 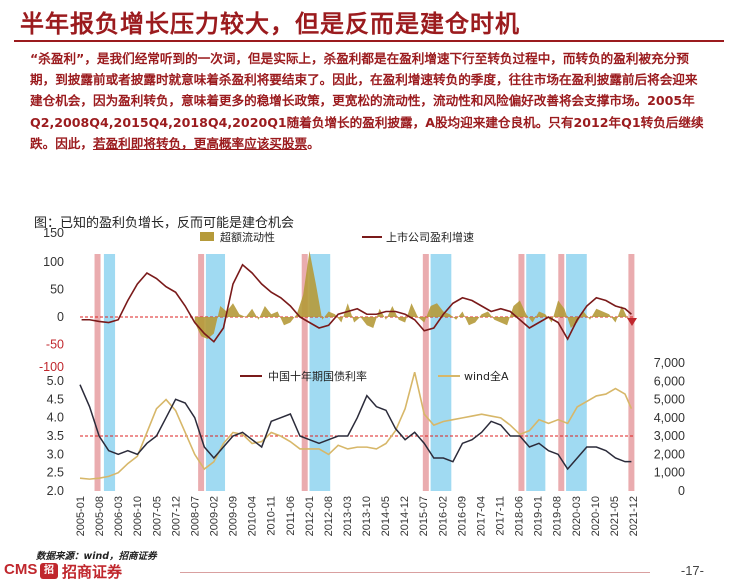 I want to click on legend-label-liquidity: 超额流动性, so click(x=247, y=237).